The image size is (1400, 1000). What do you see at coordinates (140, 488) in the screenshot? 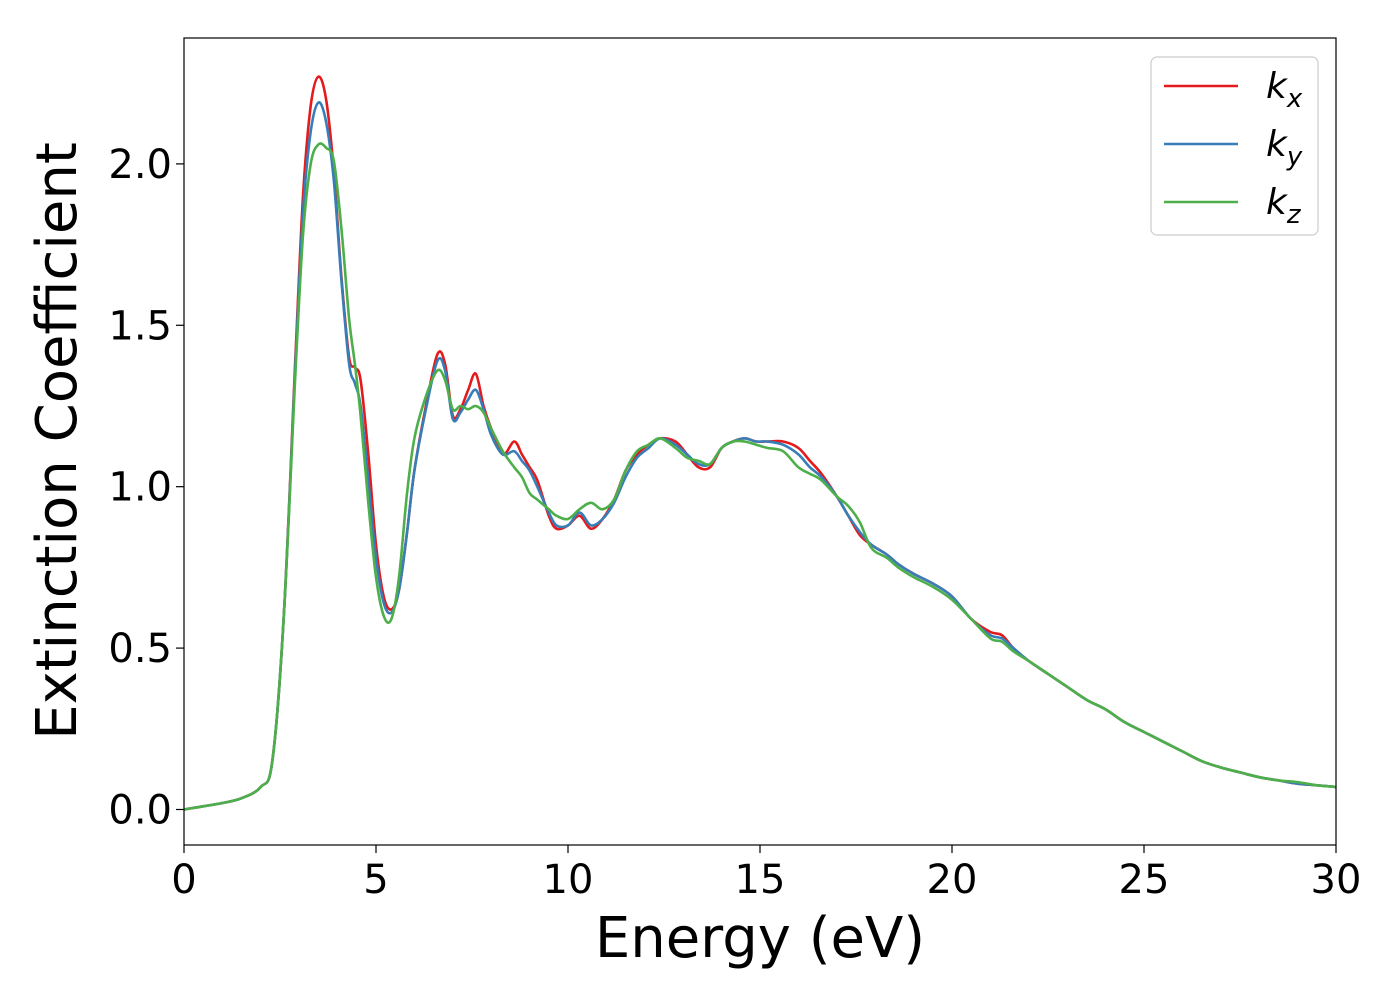
I see `y-tick-label: 1.0` at bounding box center [140, 488].